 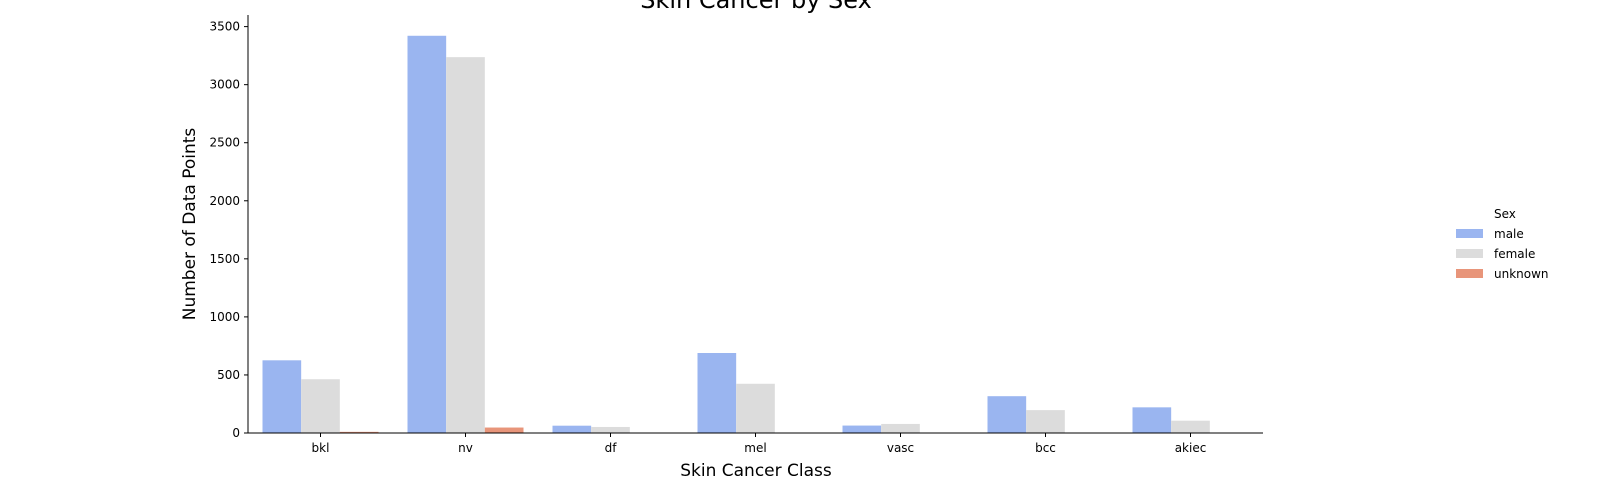 What do you see at coordinates (224, 143) in the screenshot?
I see `y-tick-label: 2500` at bounding box center [224, 143].